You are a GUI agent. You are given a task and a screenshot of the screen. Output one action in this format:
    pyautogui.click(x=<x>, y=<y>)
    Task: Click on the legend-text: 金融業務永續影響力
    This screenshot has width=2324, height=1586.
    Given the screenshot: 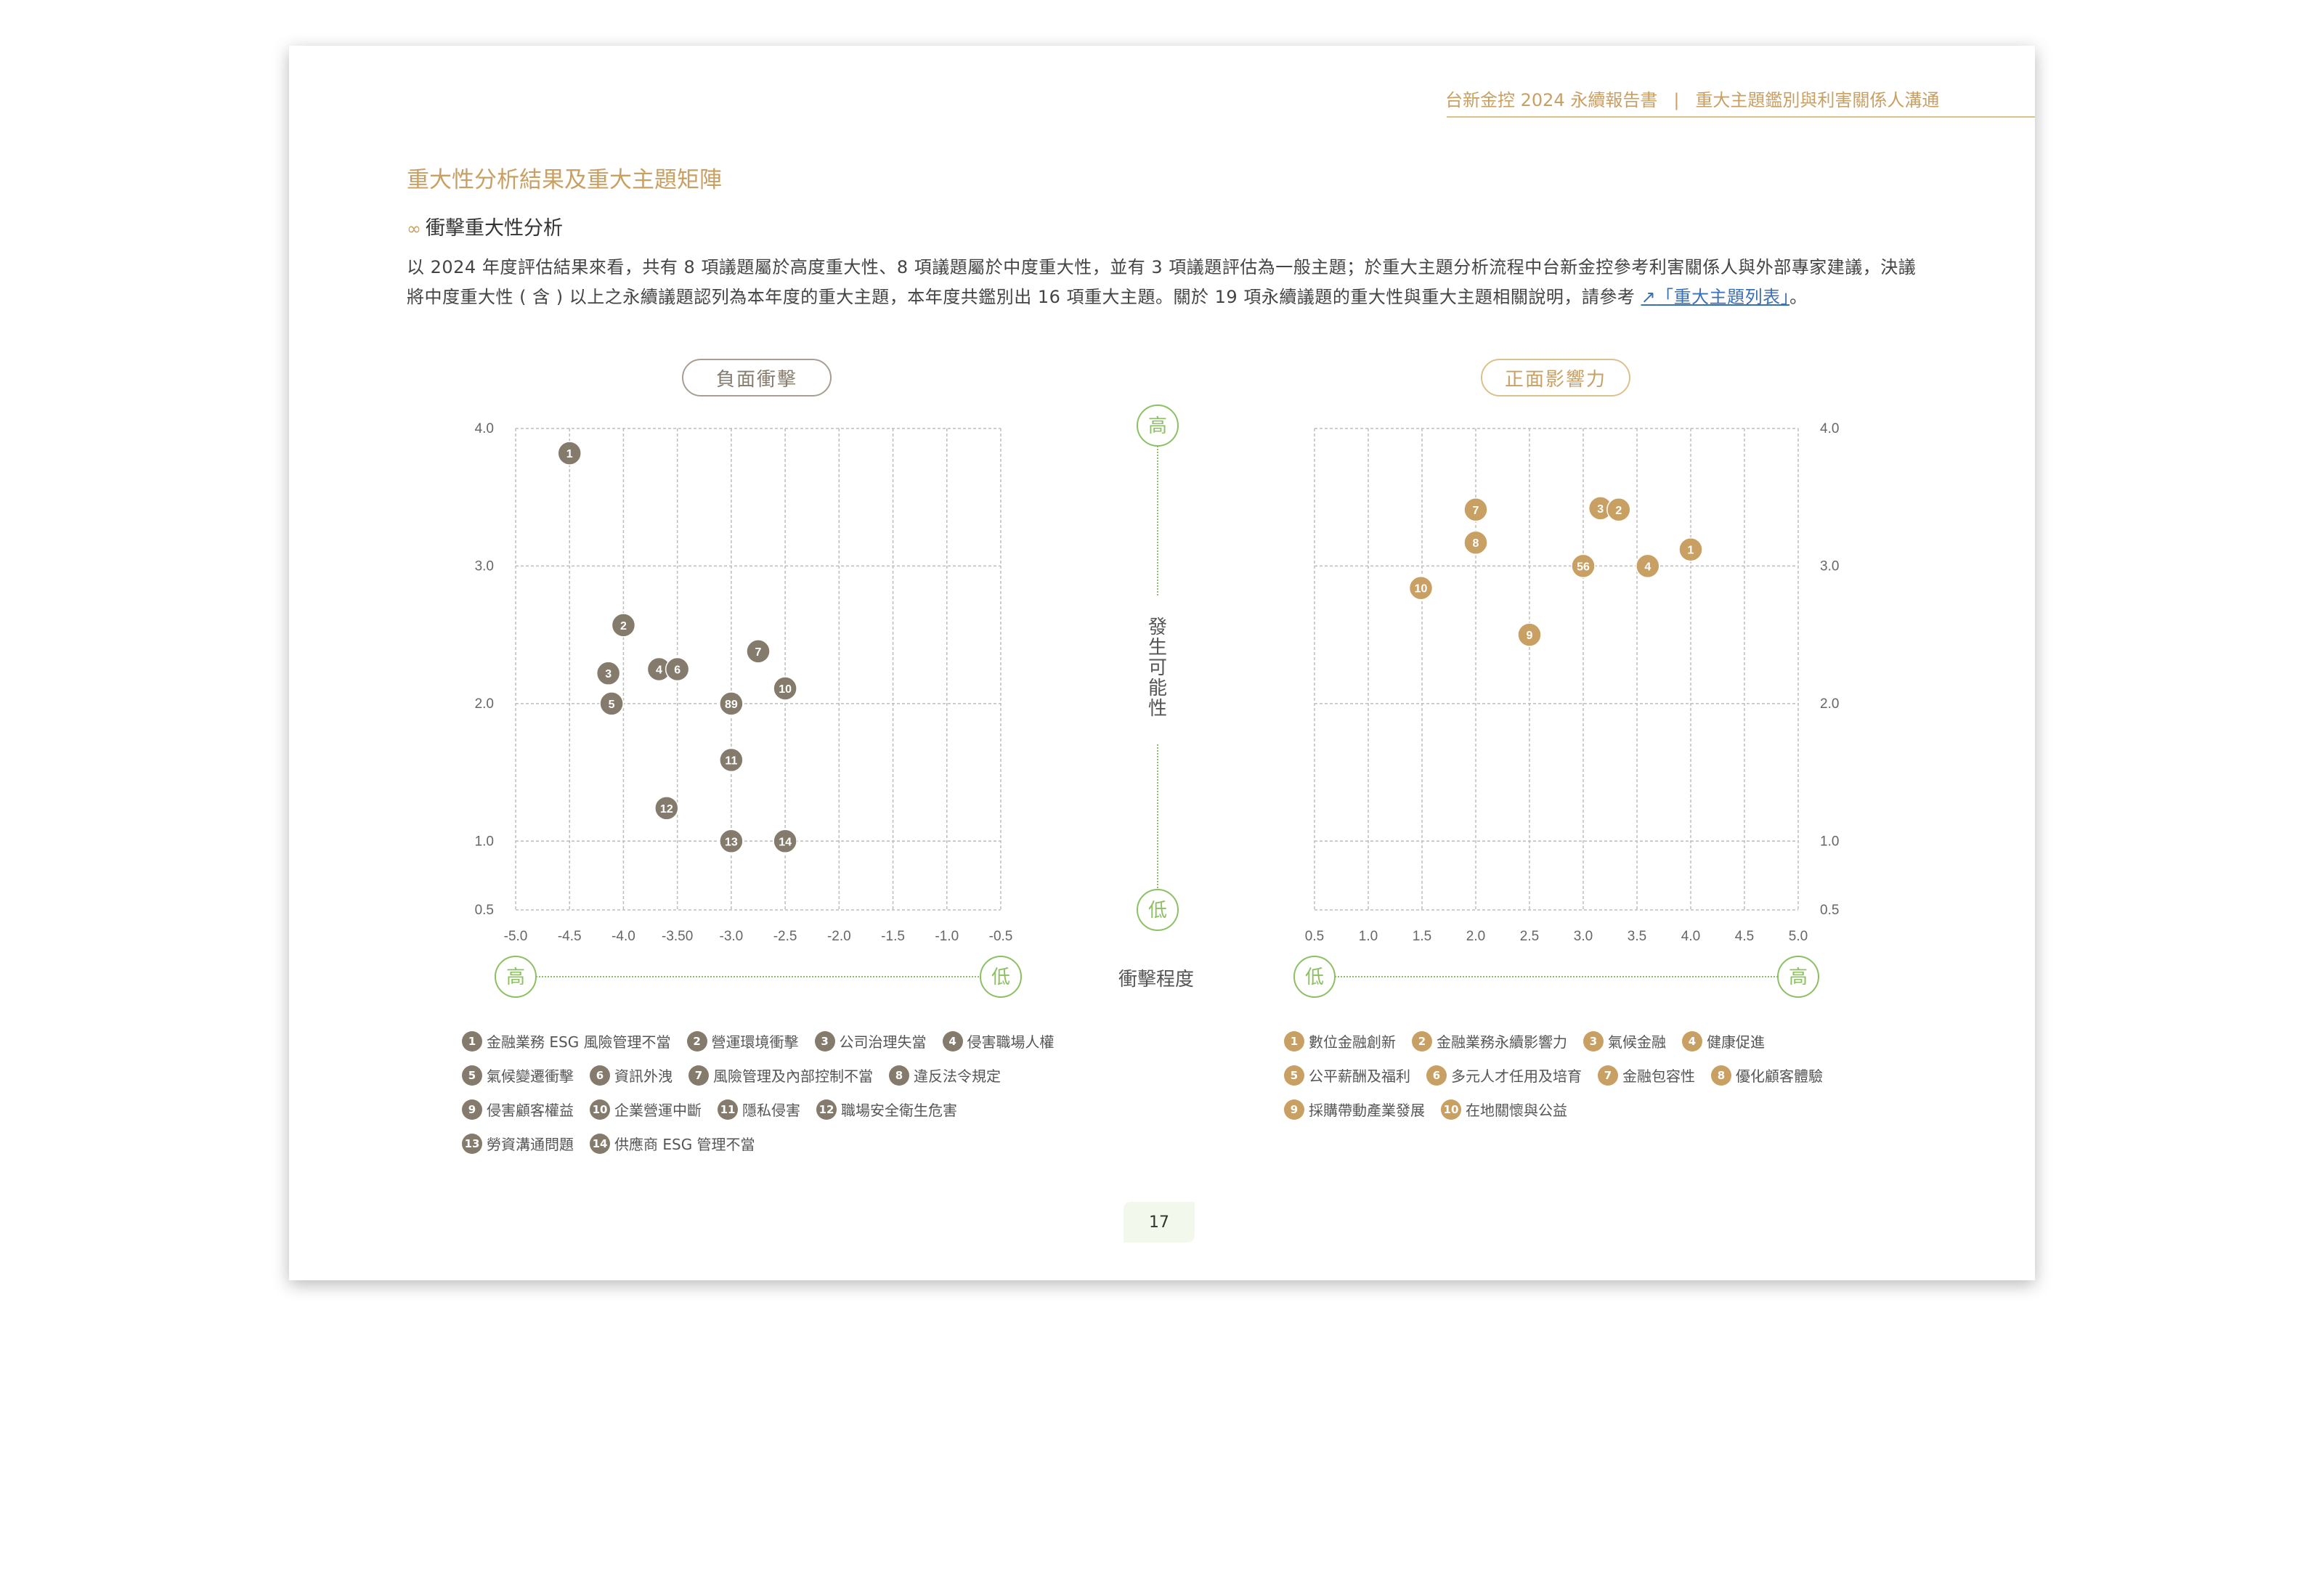 What is the action you would take?
    pyautogui.click(x=1502, y=1042)
    